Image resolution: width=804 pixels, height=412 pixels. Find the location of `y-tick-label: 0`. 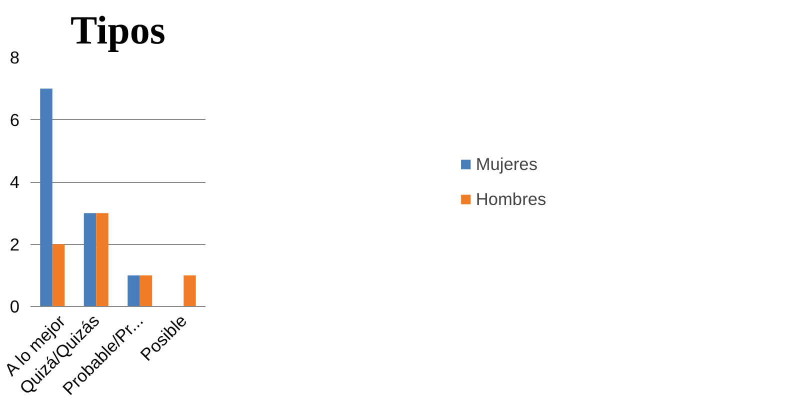

y-tick-label: 0 is located at coordinates (15, 306).